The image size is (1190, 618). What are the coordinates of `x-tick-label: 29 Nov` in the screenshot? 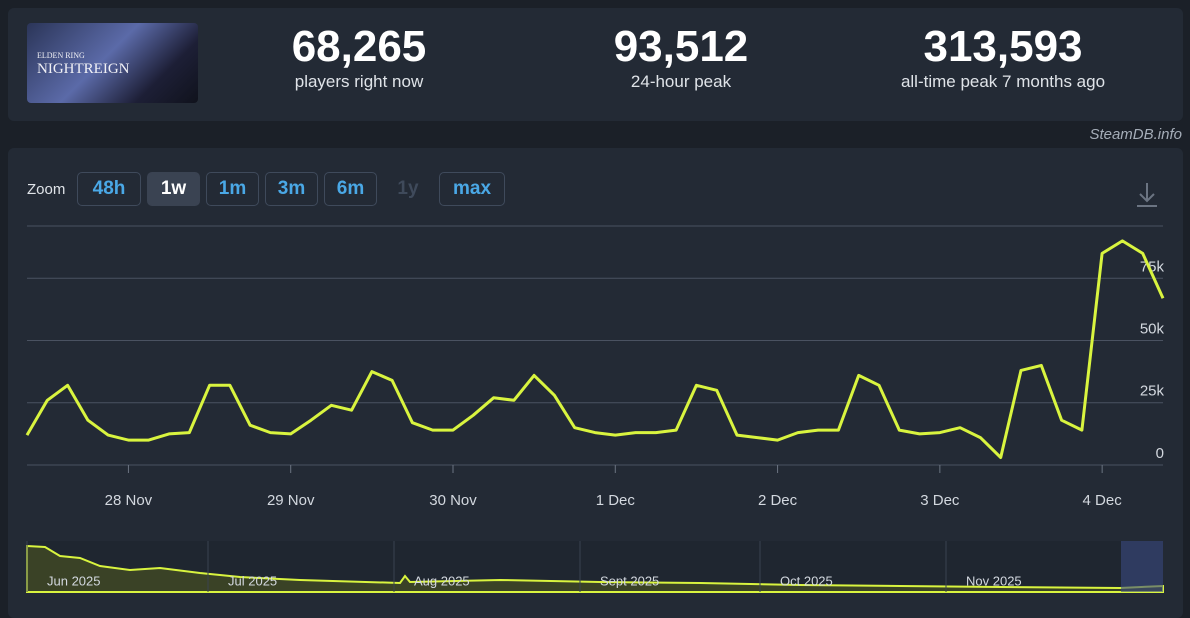 It's located at (291, 500).